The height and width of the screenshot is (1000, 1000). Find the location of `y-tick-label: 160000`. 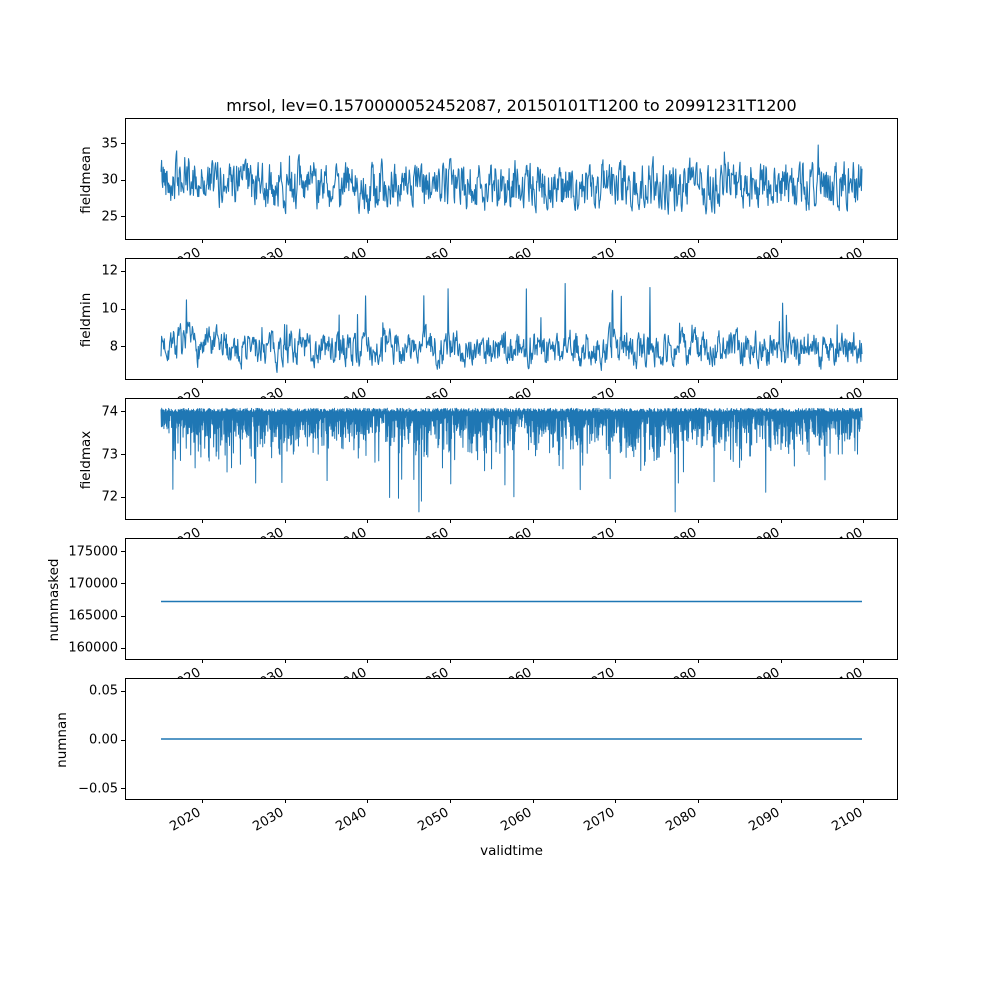

y-tick-label: 160000 is located at coordinates (93, 648).